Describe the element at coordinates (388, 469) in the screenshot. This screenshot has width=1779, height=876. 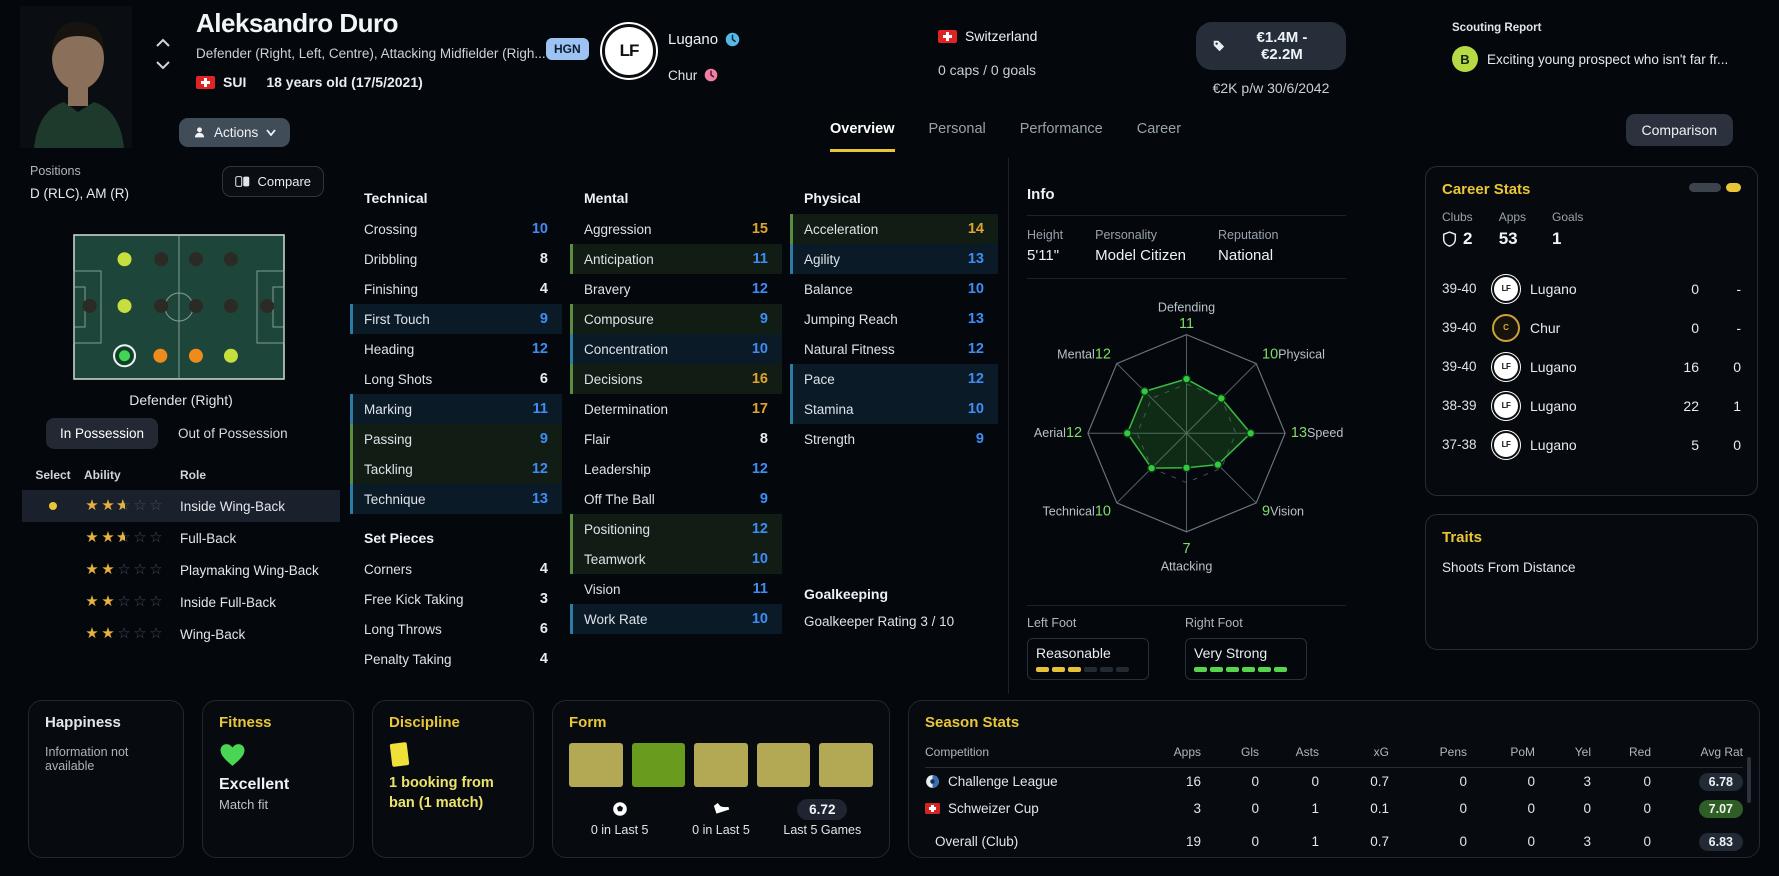
I see `attribute-label: Tackling` at that location.